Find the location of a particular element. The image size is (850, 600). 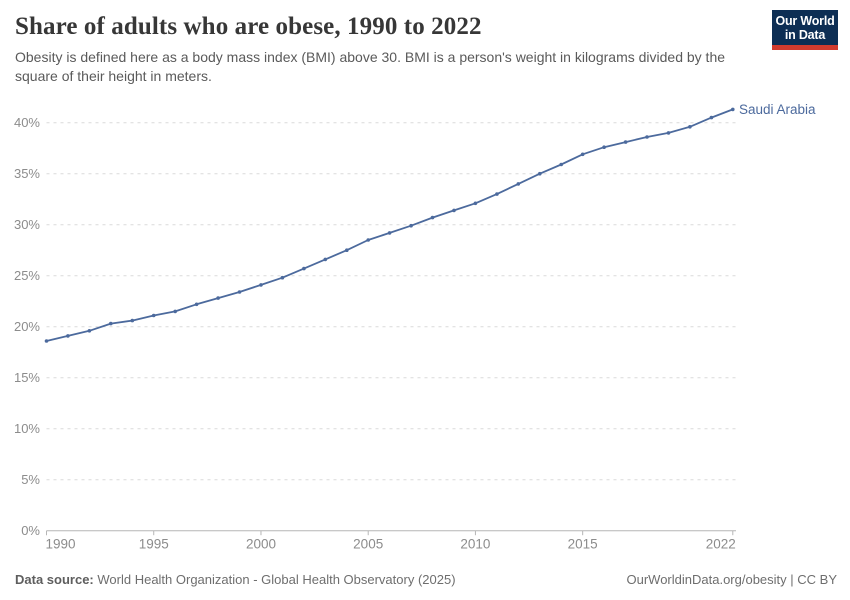

attribution: OurWorldinData.org/obesity | CC BY is located at coordinates (732, 579).